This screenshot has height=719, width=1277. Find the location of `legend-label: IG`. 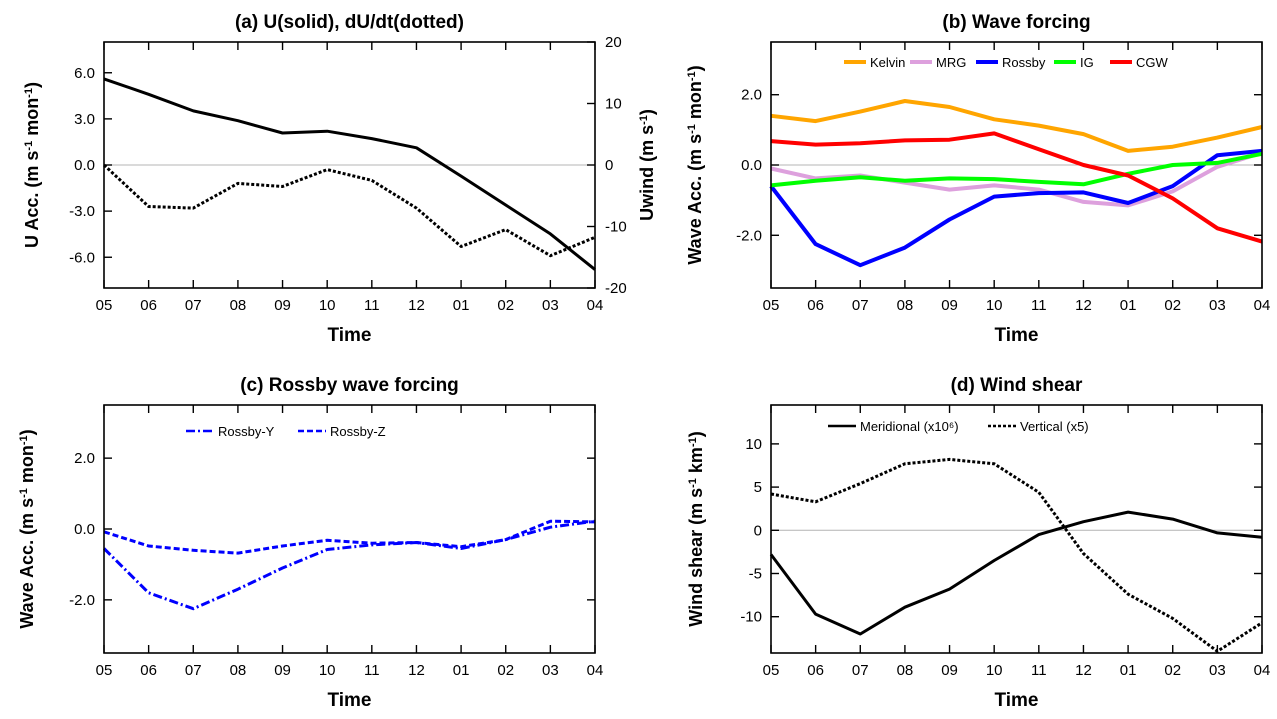

legend-label: IG is located at coordinates (1087, 62).